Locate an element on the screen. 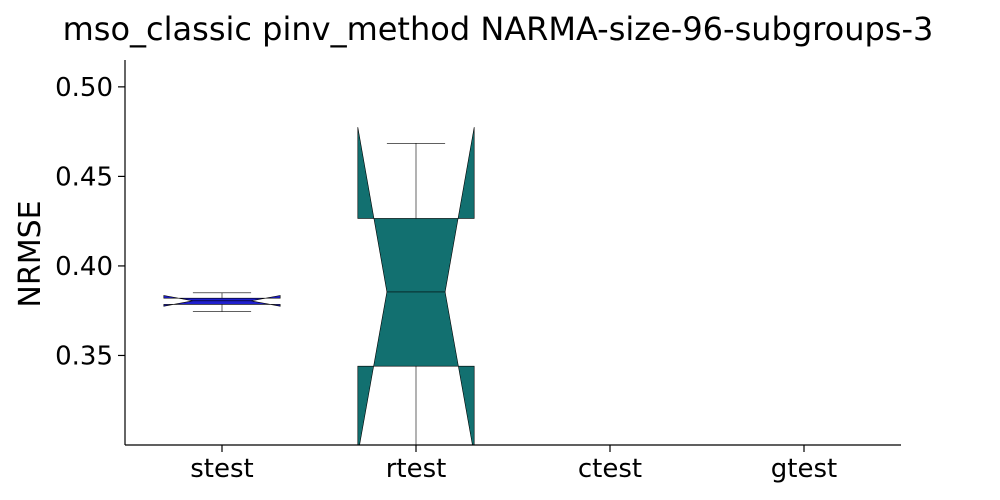 The image size is (1000, 500). x-tick-label: ctest is located at coordinates (610, 469).